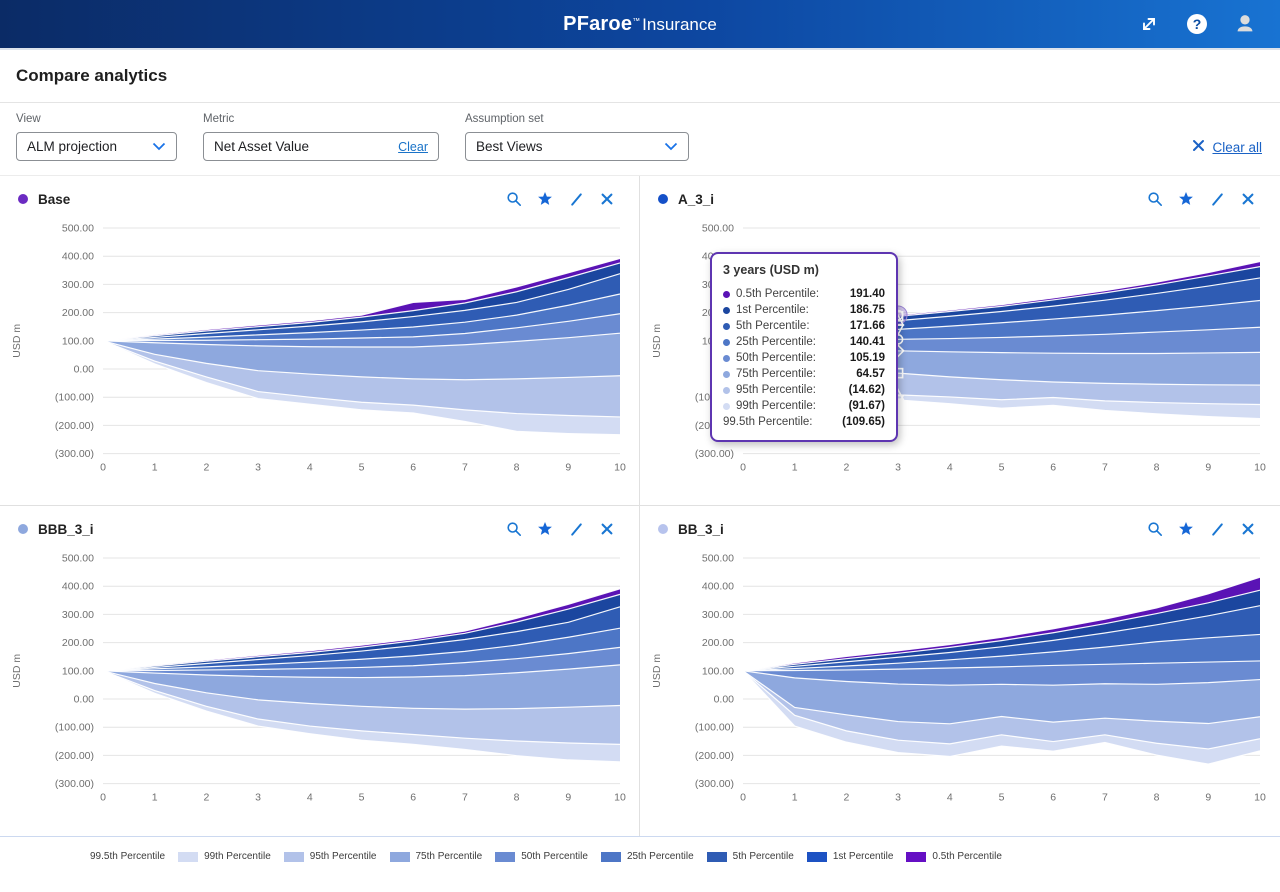 The height and width of the screenshot is (892, 1280). What do you see at coordinates (776, 406) in the screenshot?
I see `tooltip-row-label: 99th Percentile:` at bounding box center [776, 406].